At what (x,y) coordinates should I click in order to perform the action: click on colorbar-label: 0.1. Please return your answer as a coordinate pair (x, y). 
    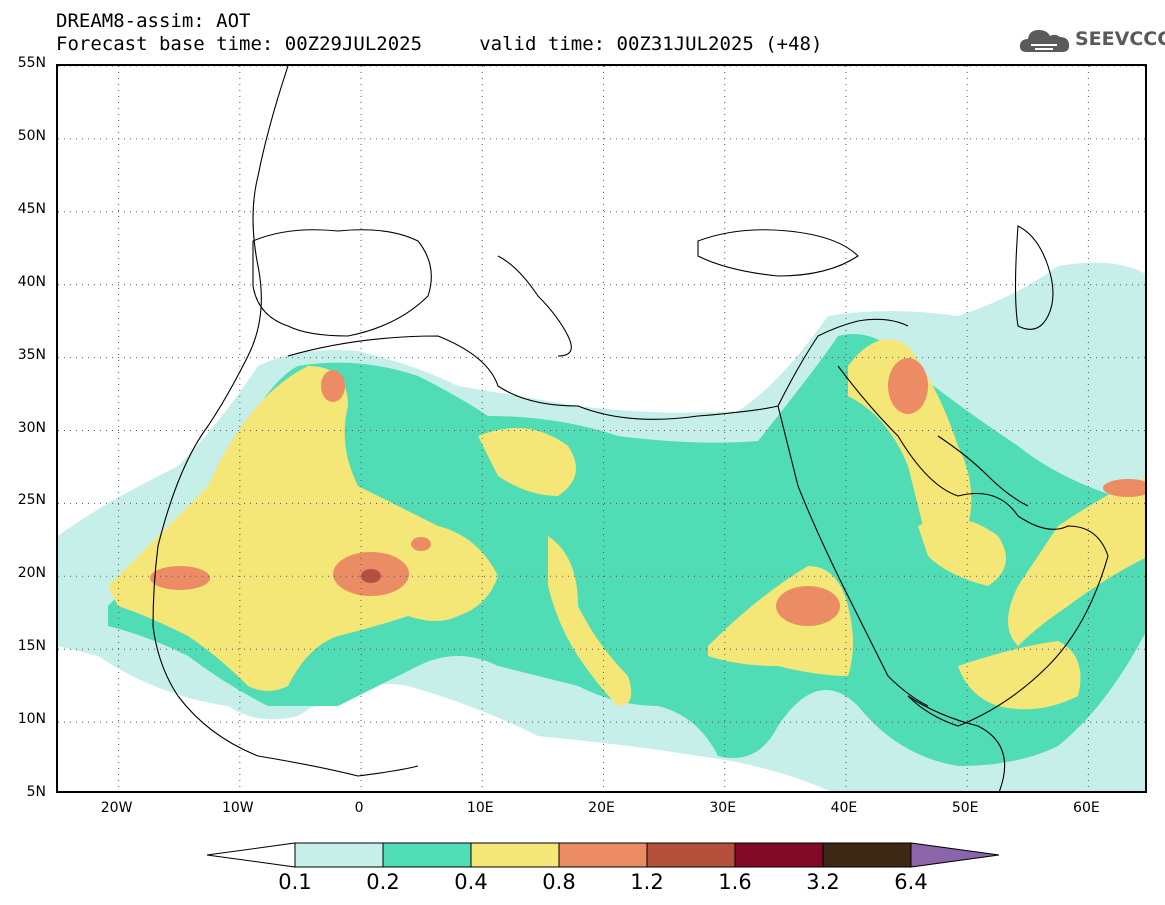
    Looking at the image, I should click on (295, 882).